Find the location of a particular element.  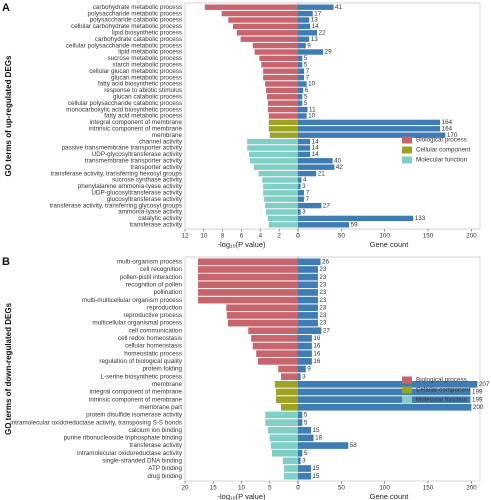

count-label: 13 is located at coordinates (315, 39).